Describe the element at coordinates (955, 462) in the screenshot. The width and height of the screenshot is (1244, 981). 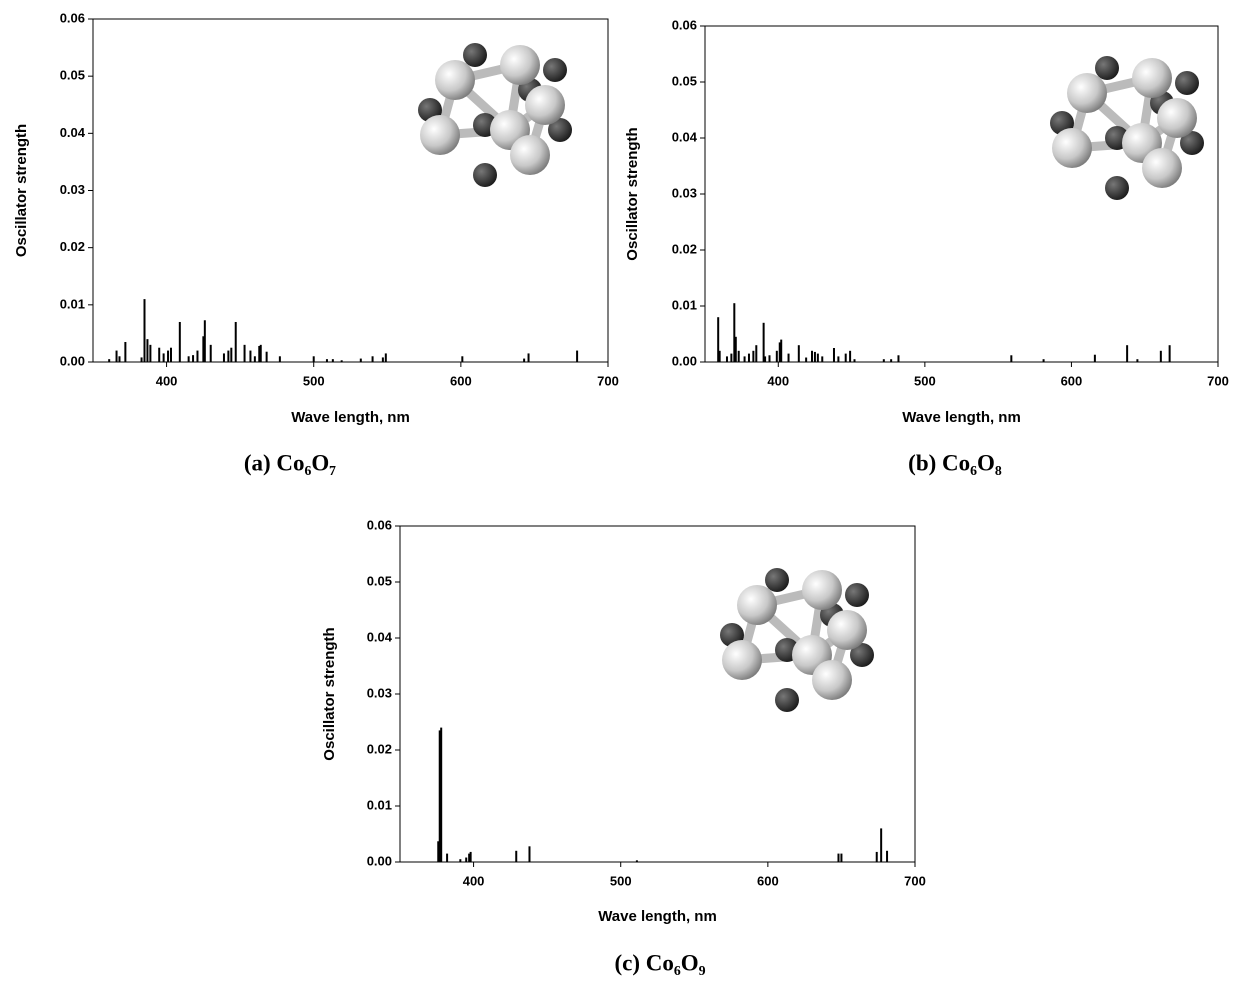
I see `panel-caption: (b) Co₆O₈` at that location.